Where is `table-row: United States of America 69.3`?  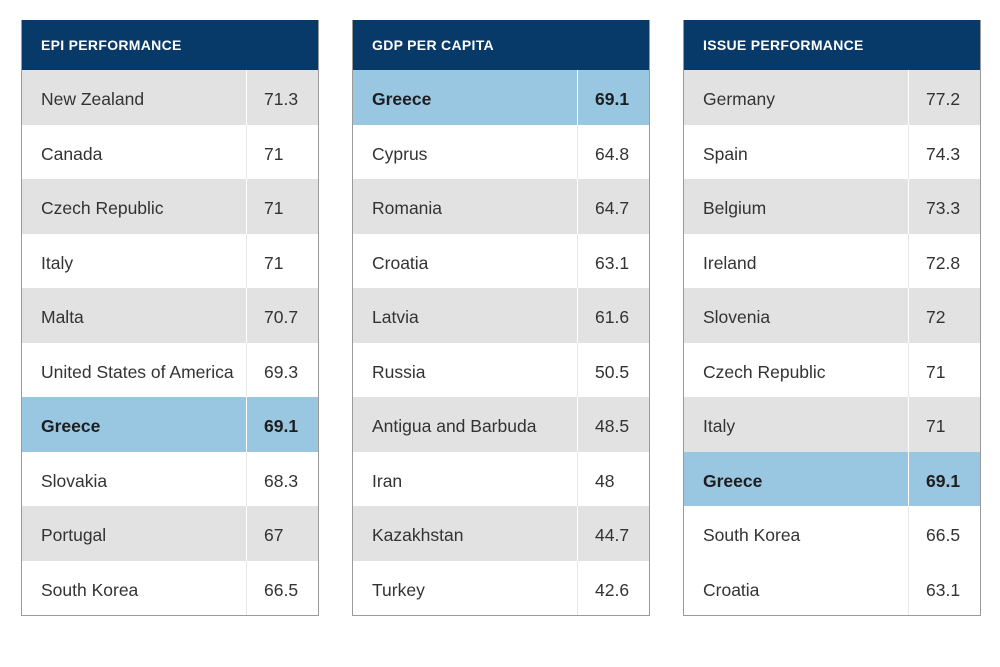 table-row: United States of America 69.3 is located at coordinates (170, 369).